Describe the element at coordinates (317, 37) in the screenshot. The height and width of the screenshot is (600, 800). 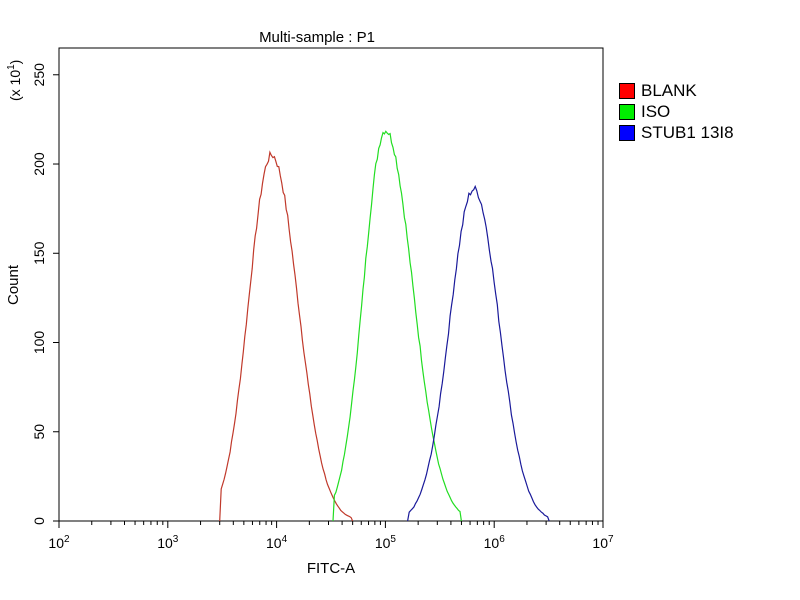
I see `chart-title: Multi-sample : P1` at that location.